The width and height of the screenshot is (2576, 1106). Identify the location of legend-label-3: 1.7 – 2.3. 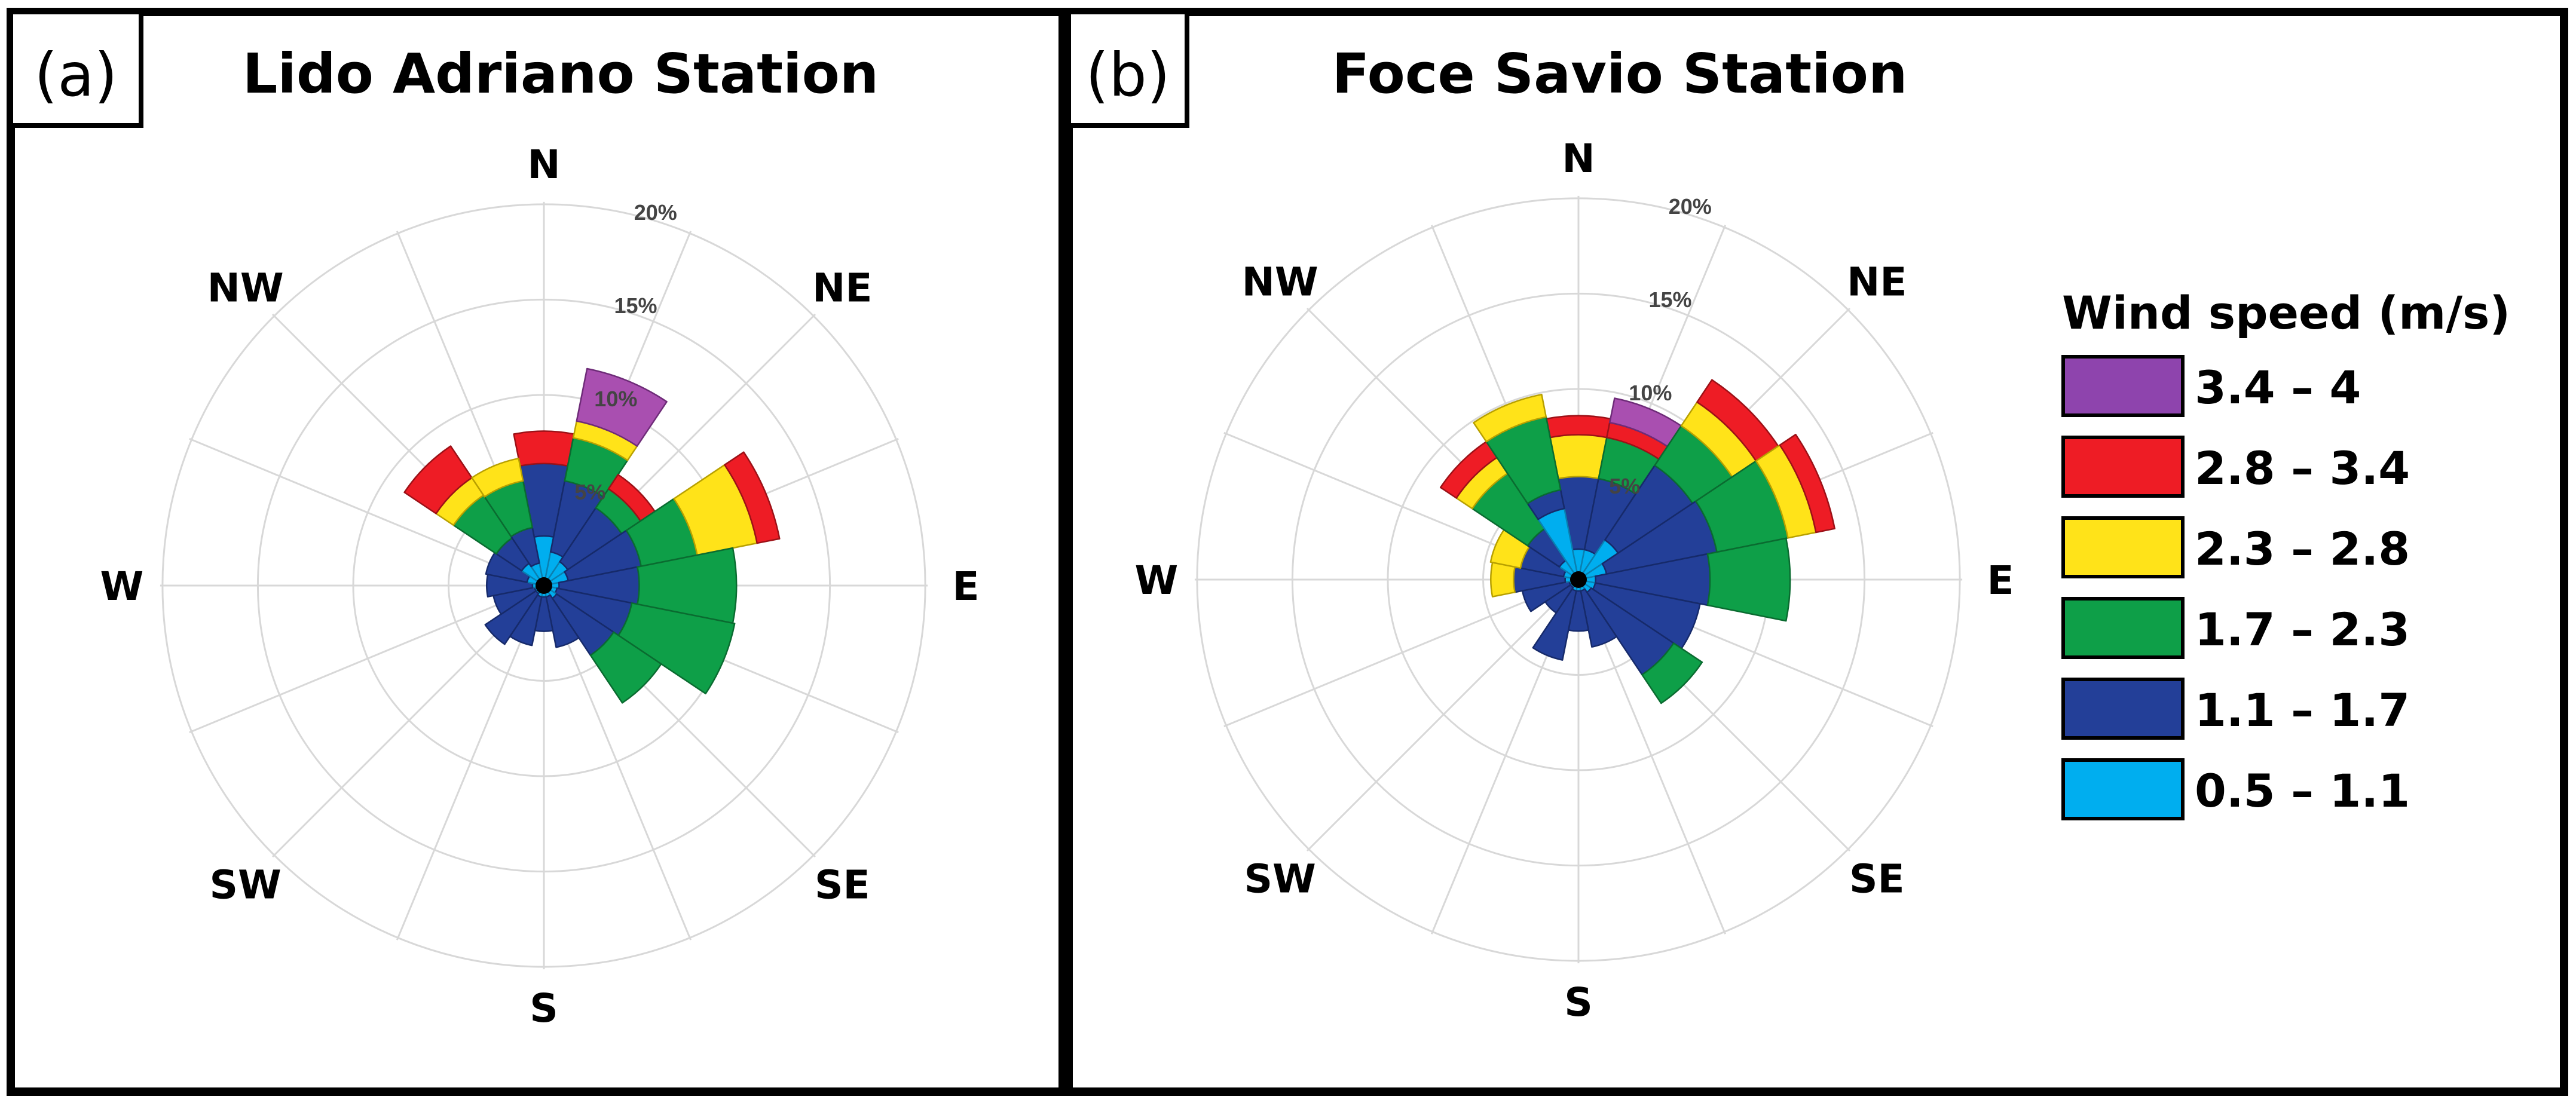
(2302, 629).